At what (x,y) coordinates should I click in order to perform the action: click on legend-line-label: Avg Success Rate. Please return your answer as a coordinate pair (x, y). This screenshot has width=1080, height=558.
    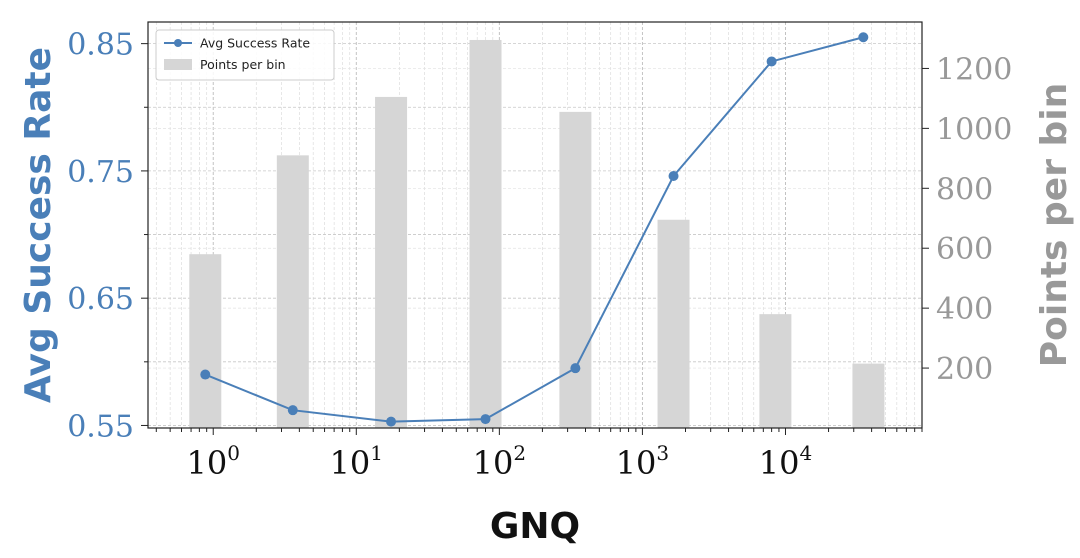
    Looking at the image, I should click on (255, 43).